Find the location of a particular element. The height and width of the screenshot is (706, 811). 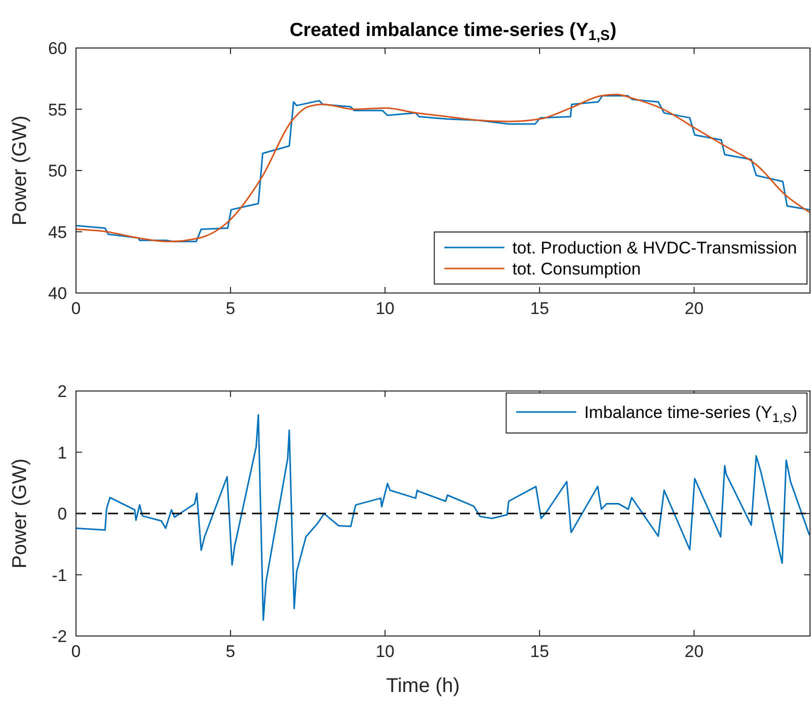

legend-label: tot. Production & HVDC-Transmission is located at coordinates (655, 248).